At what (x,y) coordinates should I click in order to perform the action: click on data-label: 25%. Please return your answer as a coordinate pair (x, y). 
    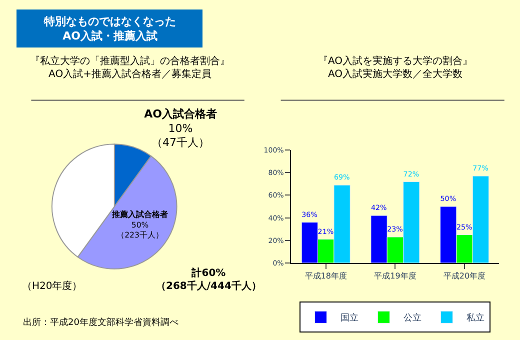
    Looking at the image, I should click on (464, 227).